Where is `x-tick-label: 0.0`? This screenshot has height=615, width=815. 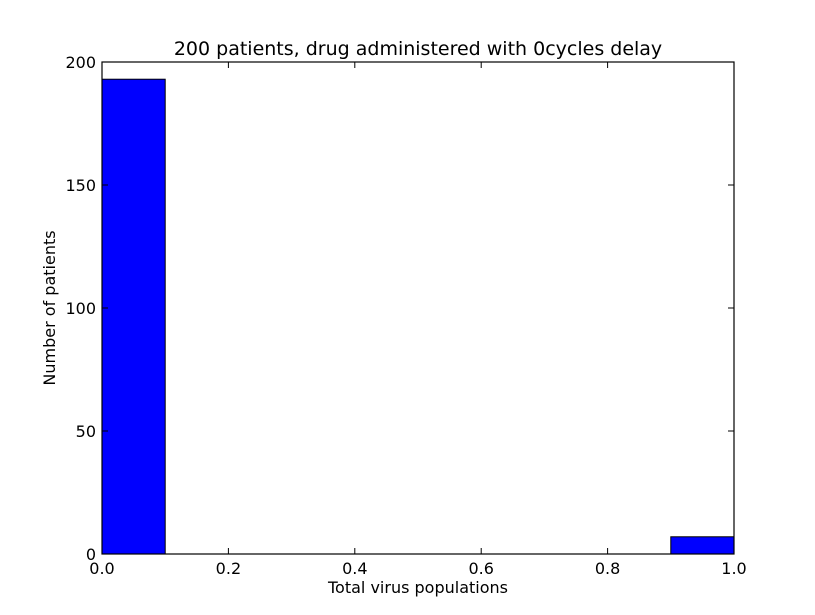
x-tick-label: 0.0 is located at coordinates (101, 568).